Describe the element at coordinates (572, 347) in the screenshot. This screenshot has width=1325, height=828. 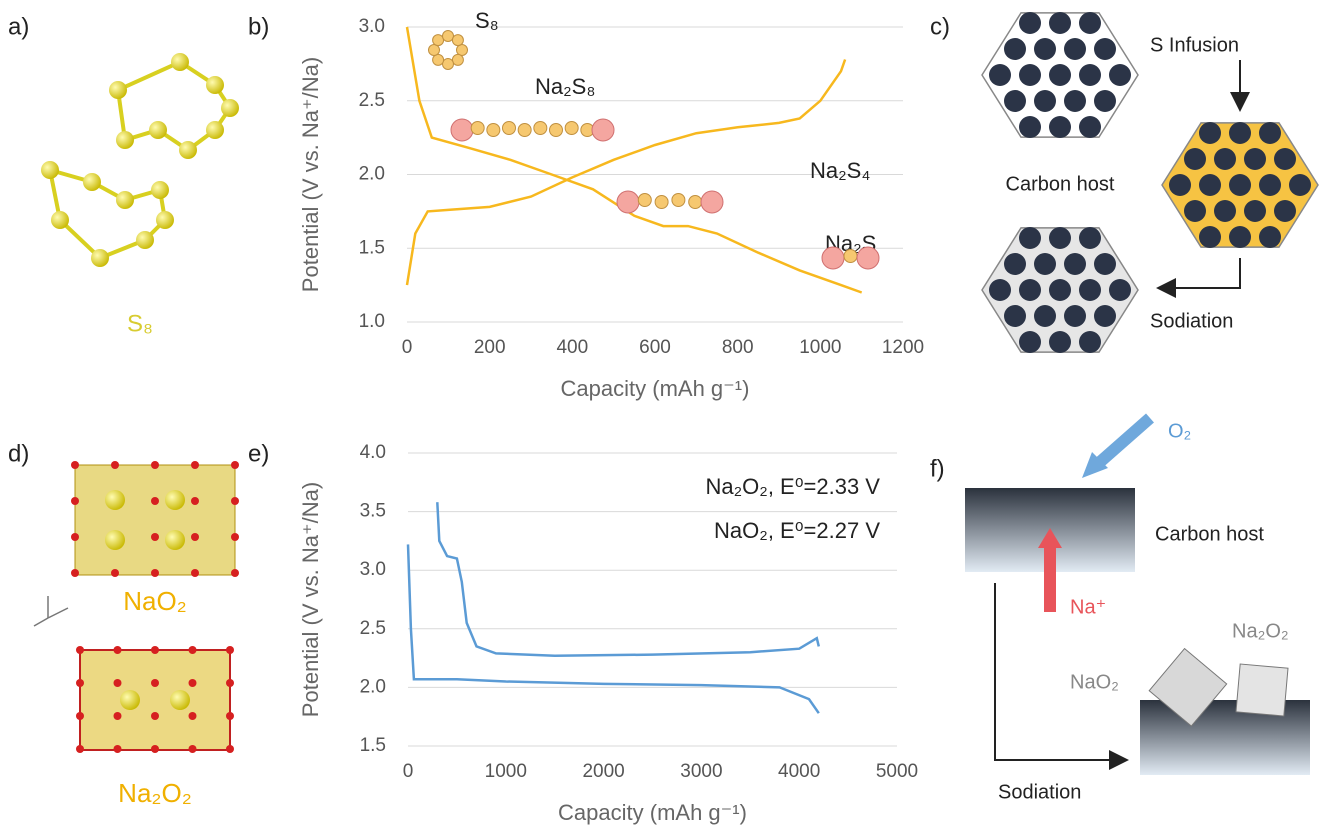
I see `x-tick-label: 400` at that location.